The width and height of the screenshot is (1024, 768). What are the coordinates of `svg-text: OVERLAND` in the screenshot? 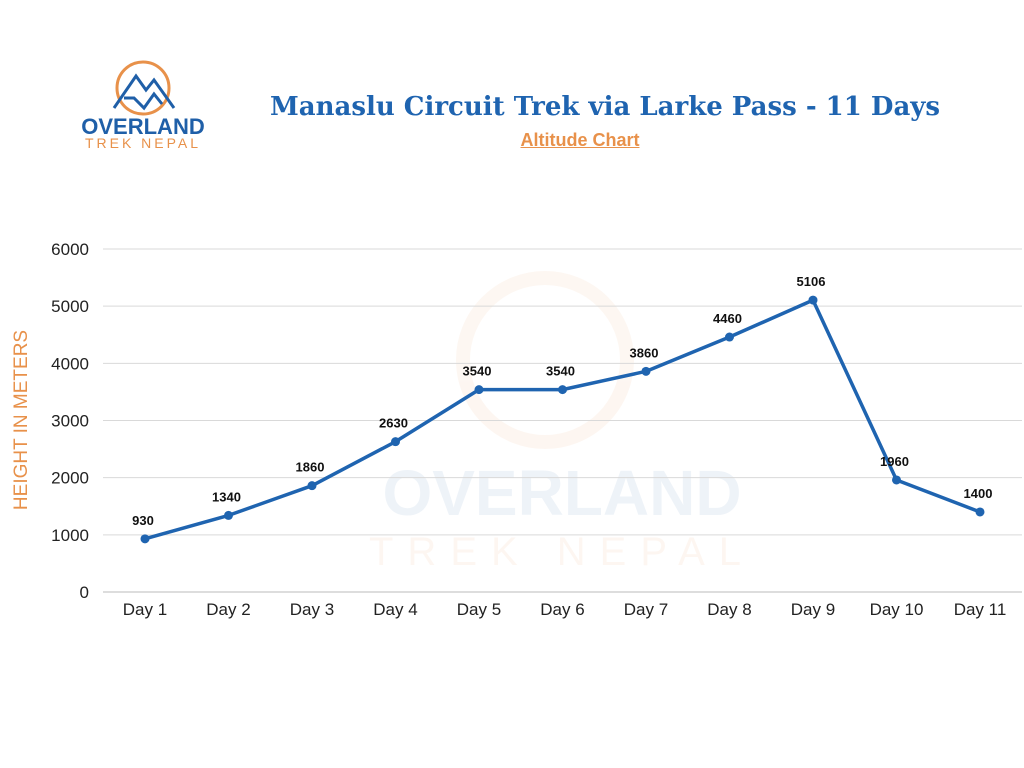 It's located at (561, 493).